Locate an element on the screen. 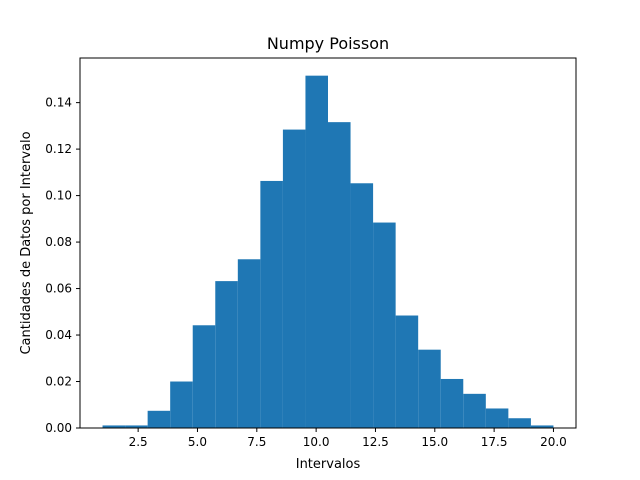 The image size is (640, 480). y-tick-label: 0.00 is located at coordinates (58, 428).